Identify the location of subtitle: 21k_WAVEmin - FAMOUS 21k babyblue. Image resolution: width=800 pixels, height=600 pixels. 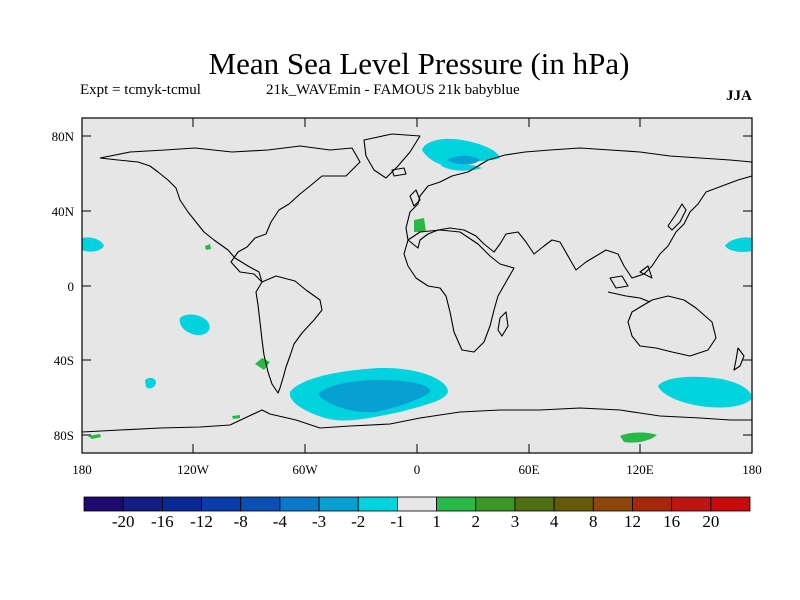
(393, 90).